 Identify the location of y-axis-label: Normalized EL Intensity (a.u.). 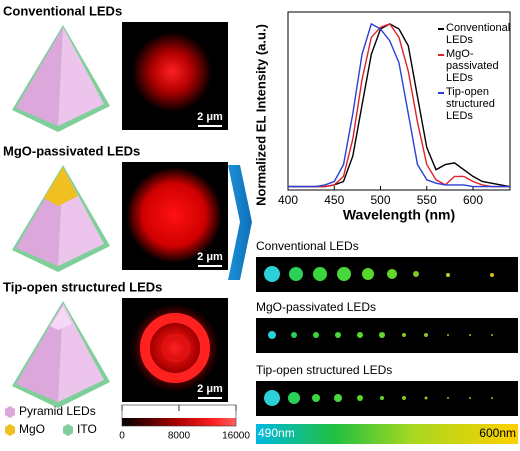
(260, 115).